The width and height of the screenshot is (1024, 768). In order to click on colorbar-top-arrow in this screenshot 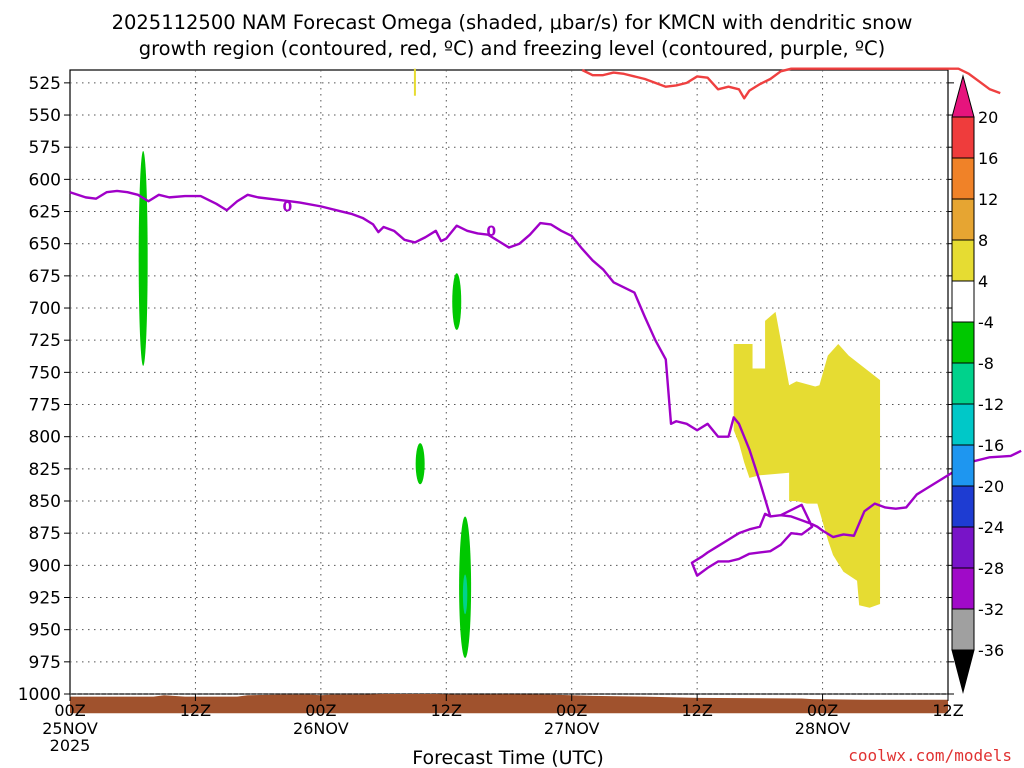, I will do `click(963, 96)`.